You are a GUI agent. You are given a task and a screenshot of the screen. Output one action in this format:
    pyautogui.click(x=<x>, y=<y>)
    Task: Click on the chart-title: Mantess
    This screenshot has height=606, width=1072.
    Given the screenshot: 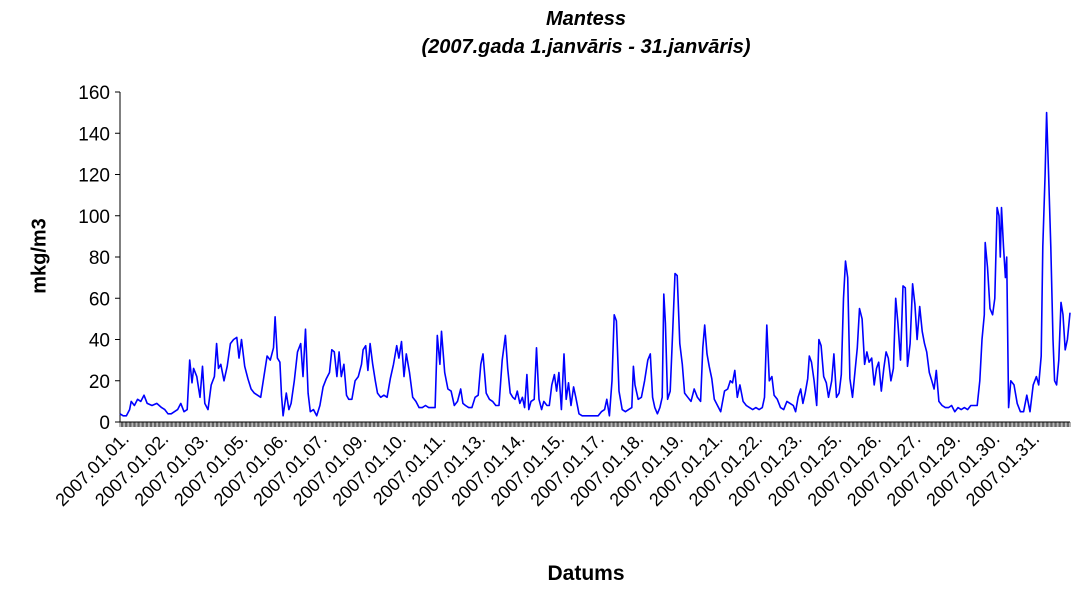 What is the action you would take?
    pyautogui.click(x=586, y=19)
    